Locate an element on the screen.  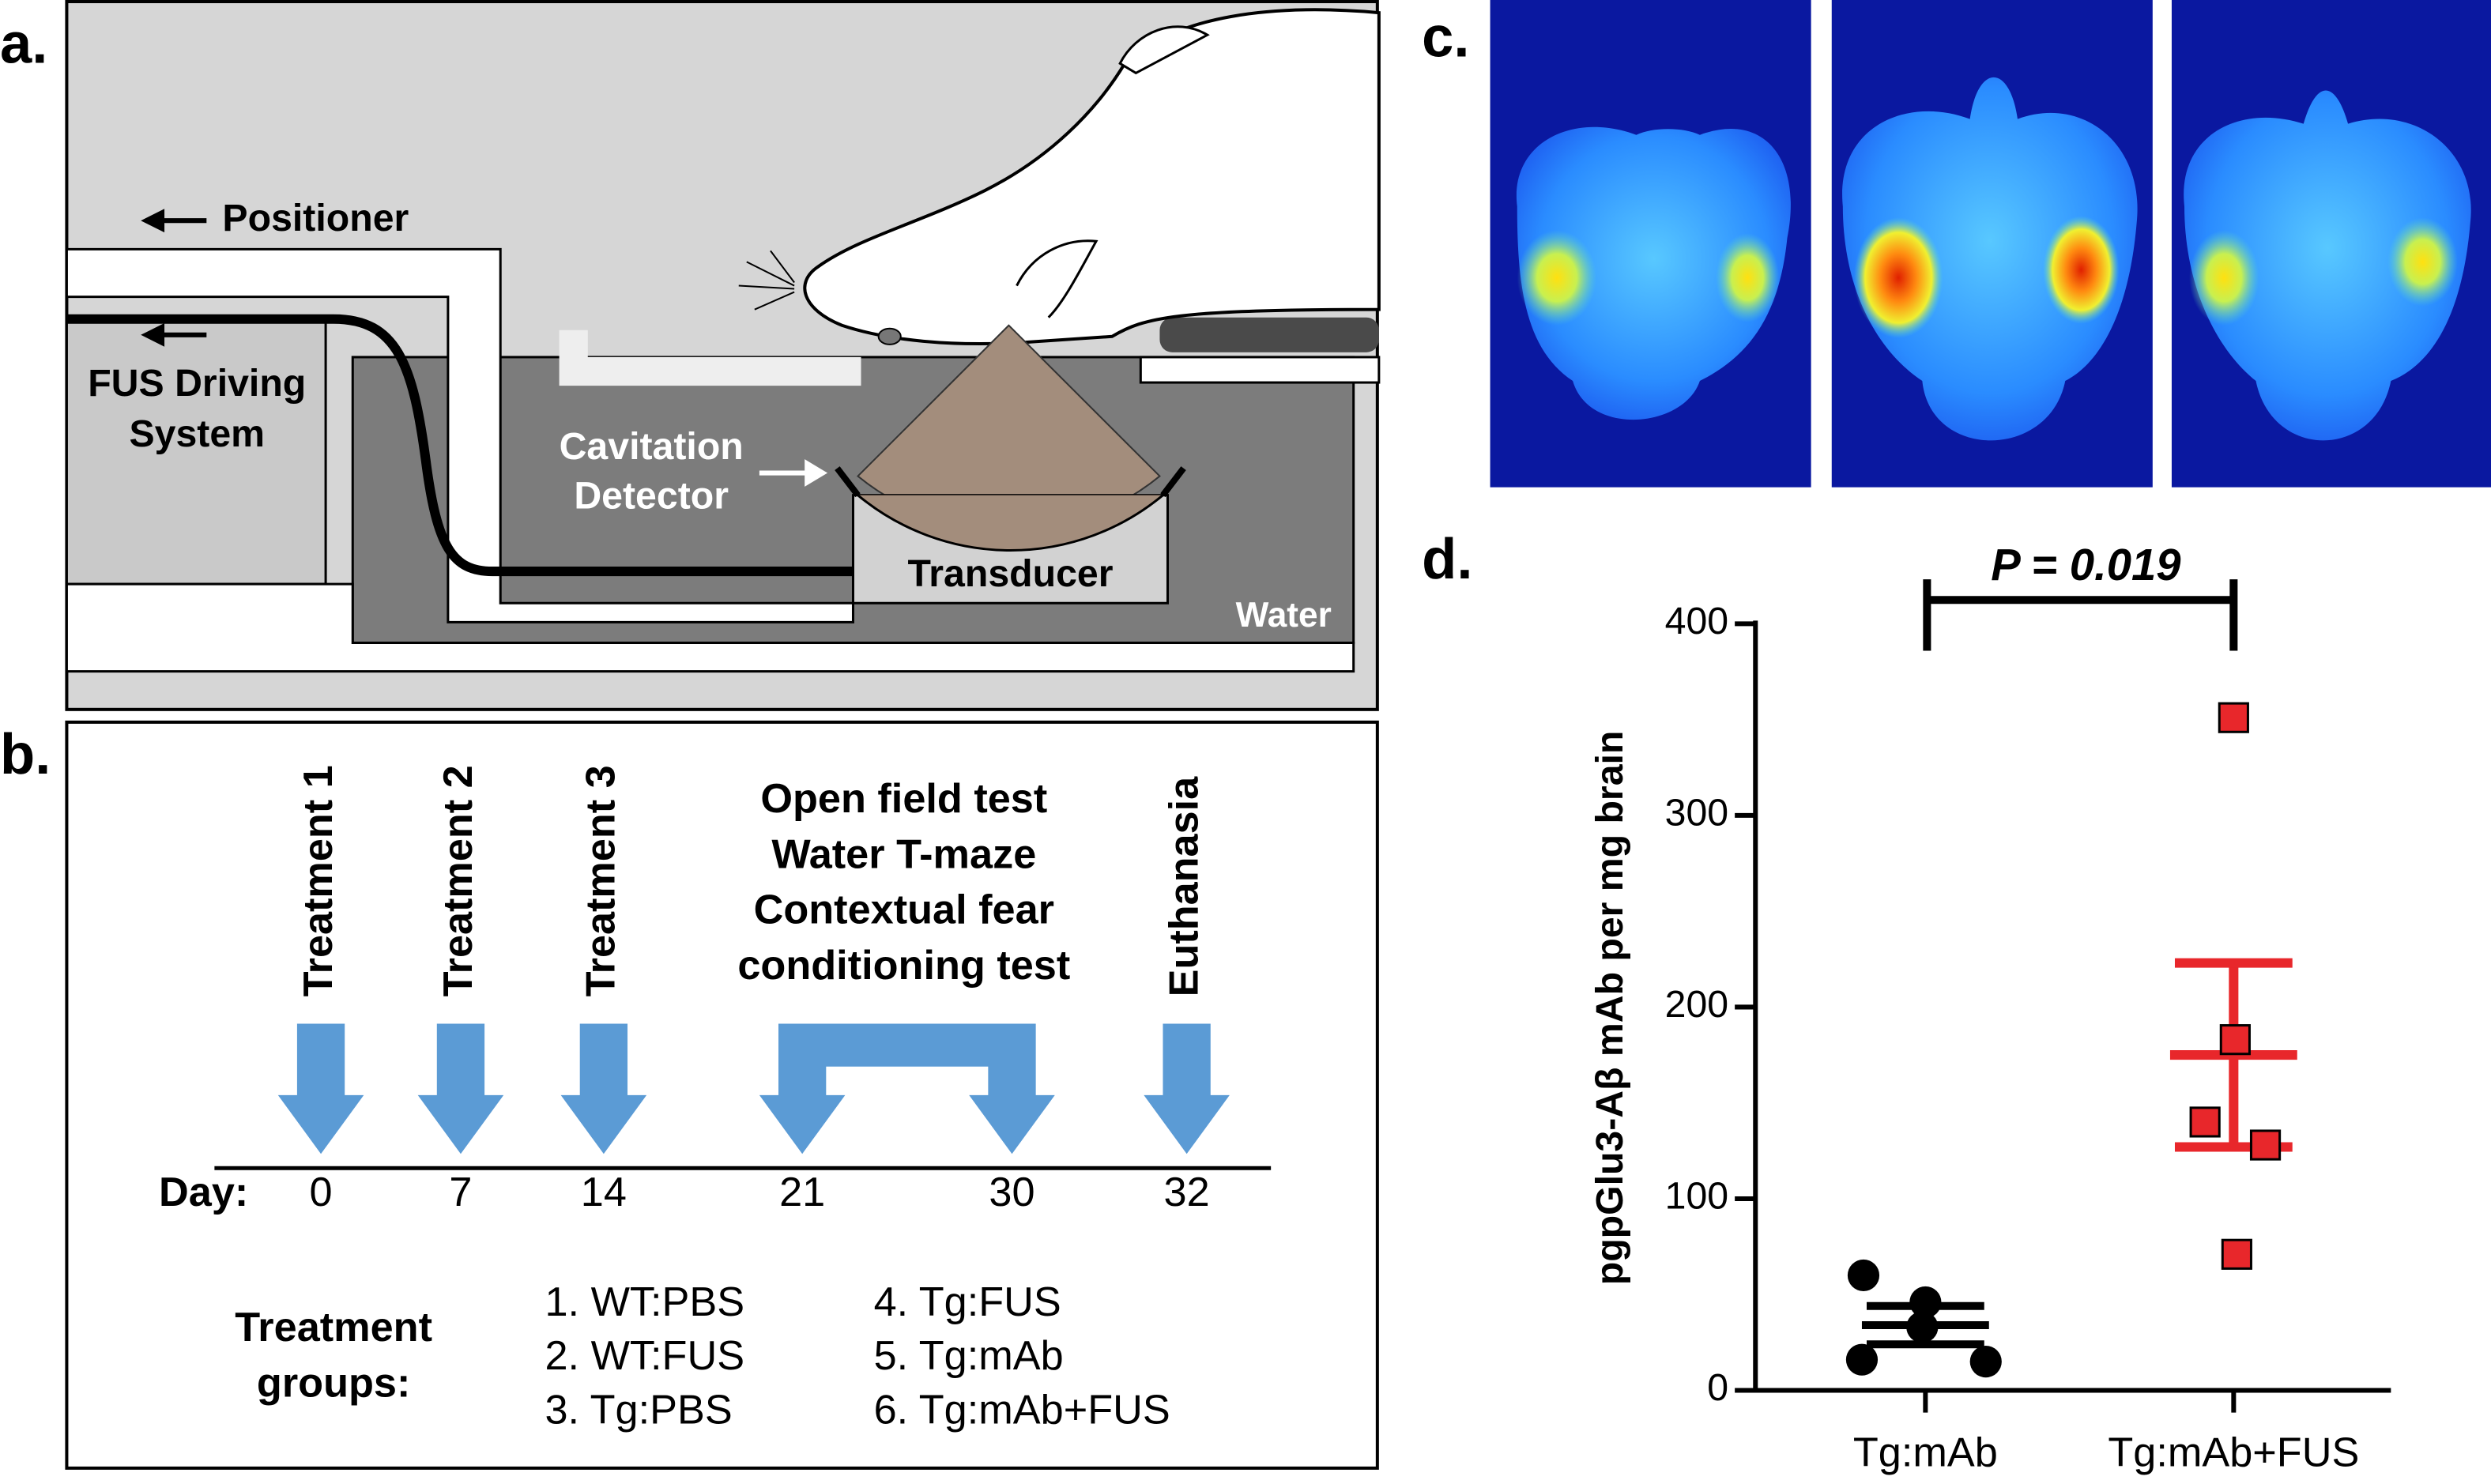
event-label: conditioning test is located at coordinates (903, 966).